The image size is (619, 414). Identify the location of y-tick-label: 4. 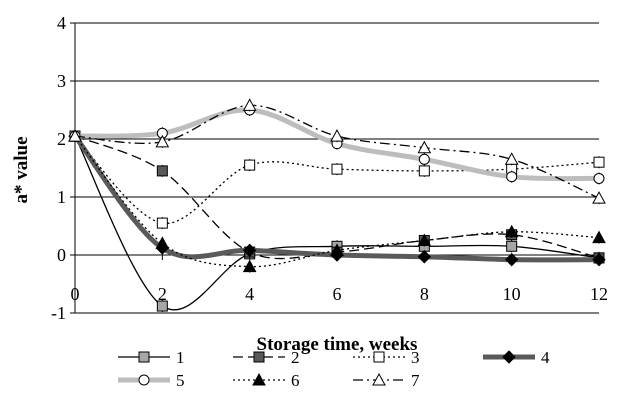
(61, 23).